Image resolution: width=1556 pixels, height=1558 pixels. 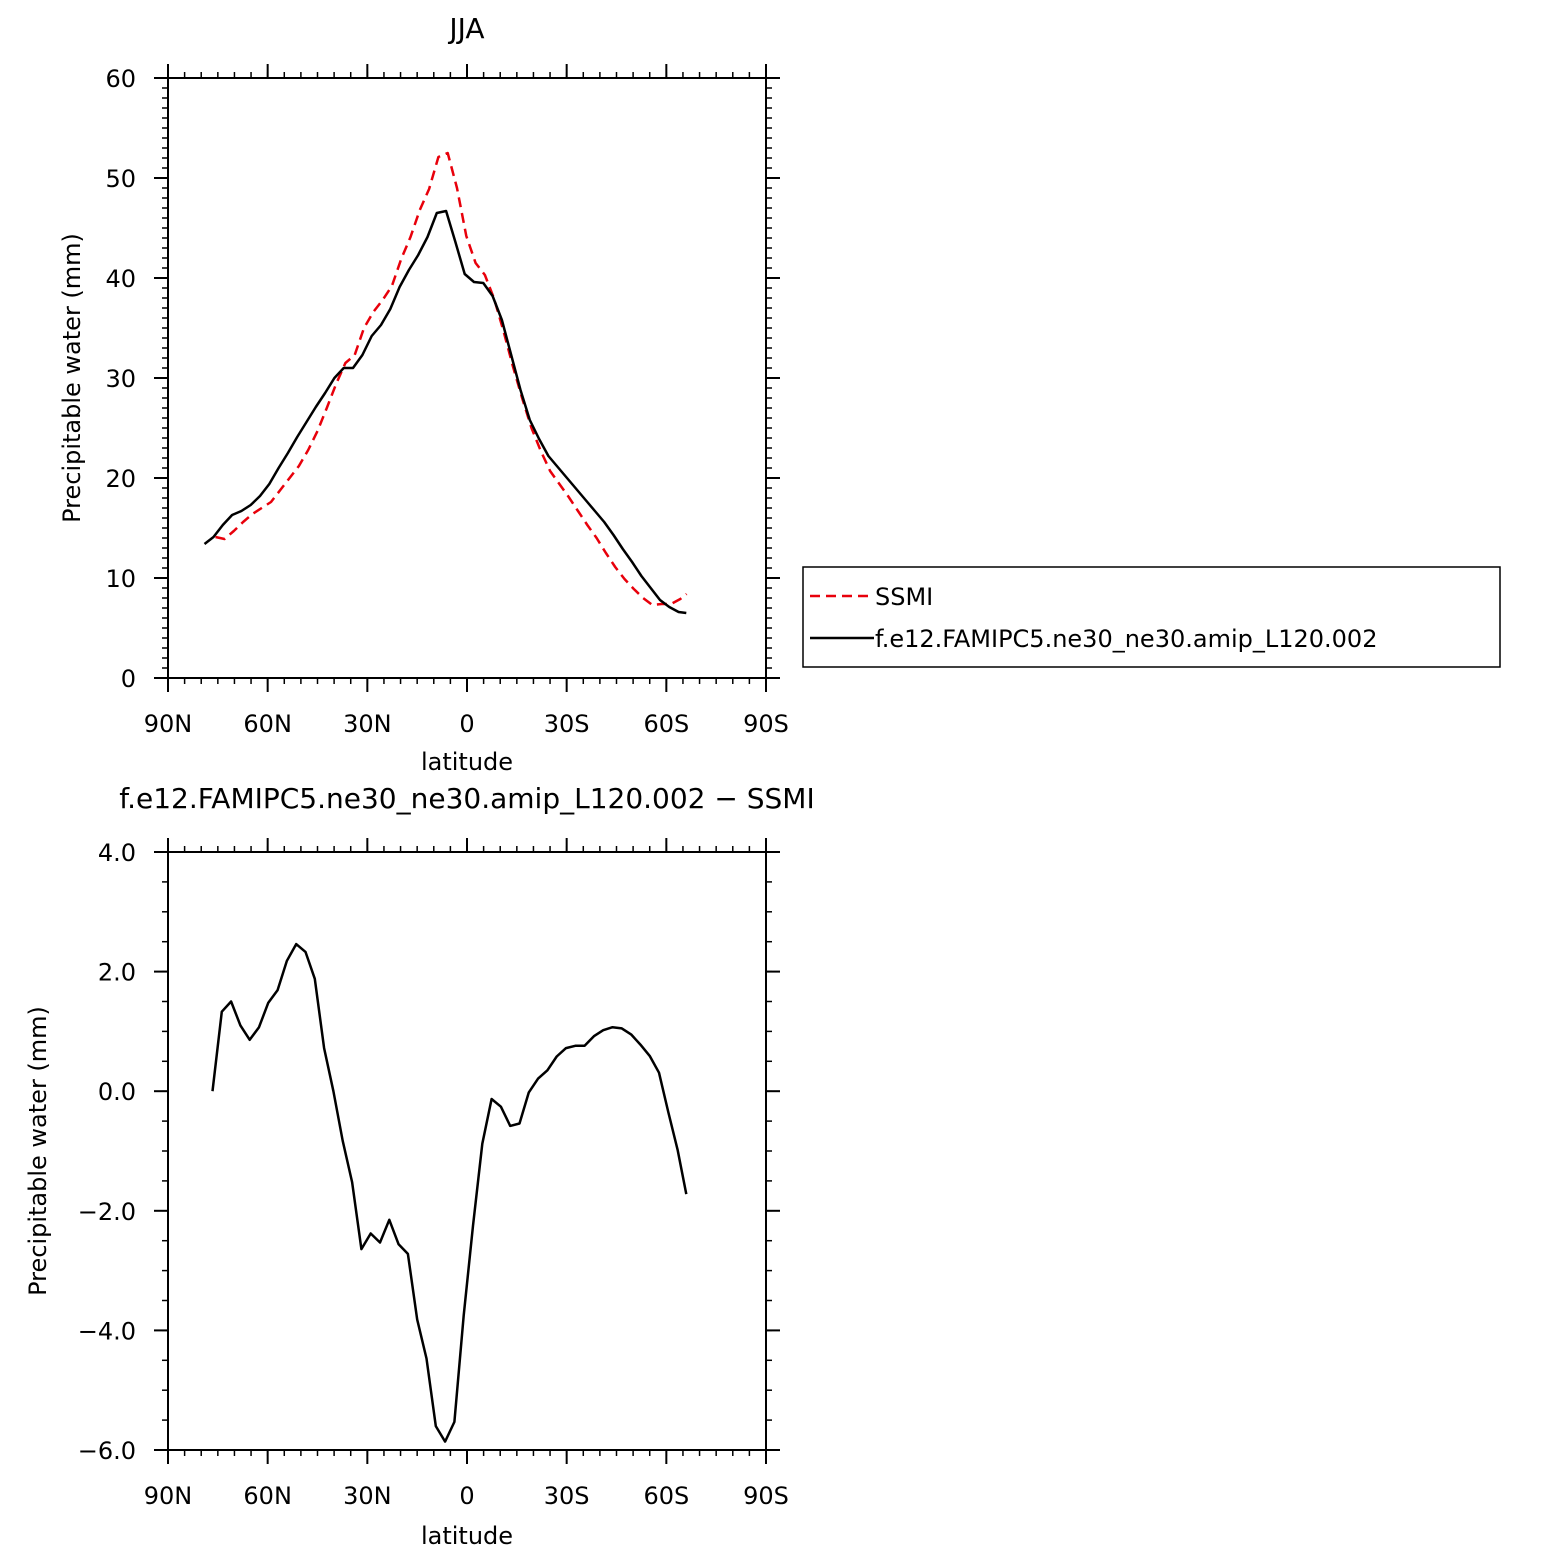 What do you see at coordinates (465, 28) in the screenshot?
I see `chart-title: JJA` at bounding box center [465, 28].